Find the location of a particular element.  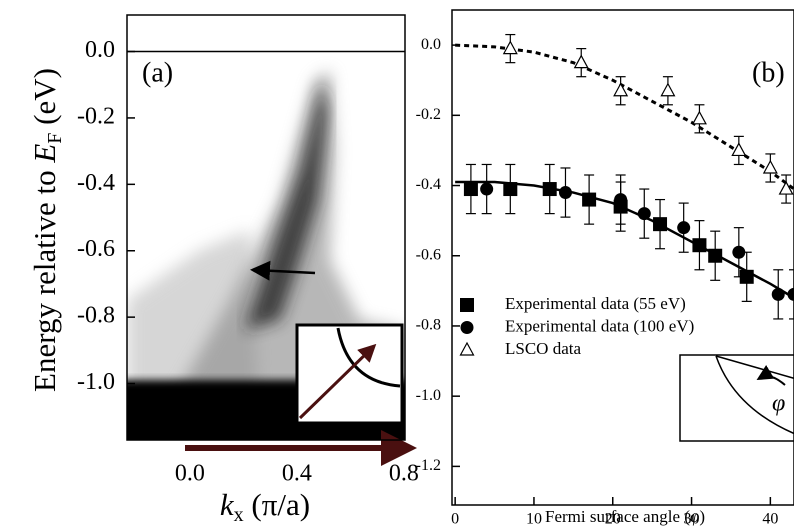

x-tick-label: 20 is located at coordinates (613, 519).